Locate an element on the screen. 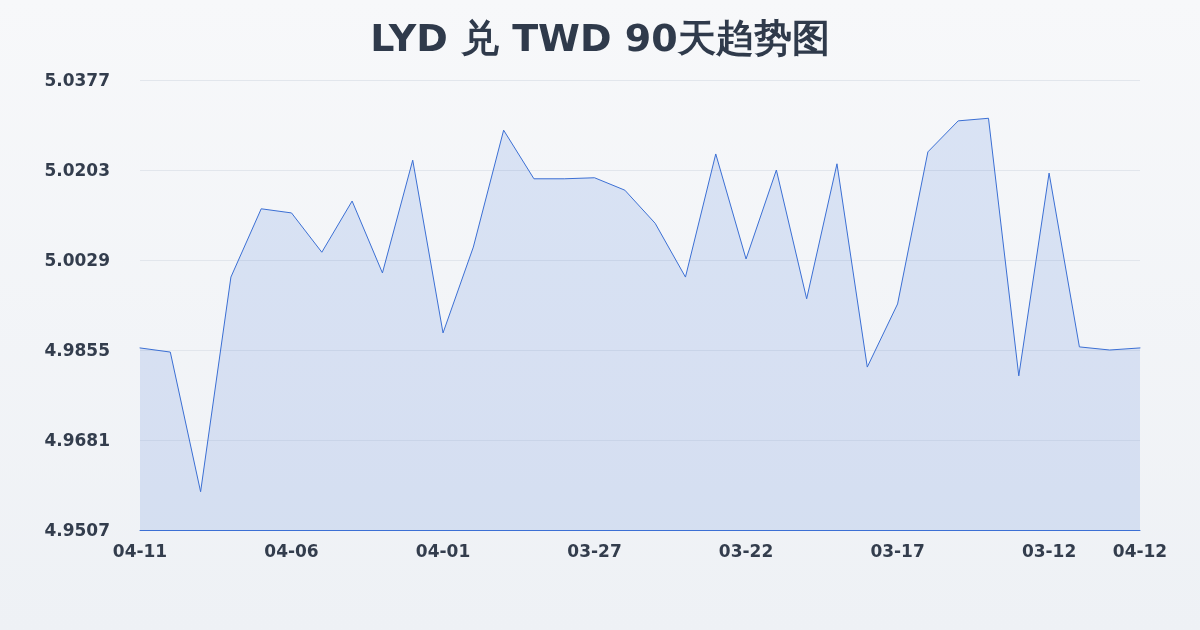 The width and height of the screenshot is (1200, 630). x-tick-label: 04-11 is located at coordinates (140, 550).